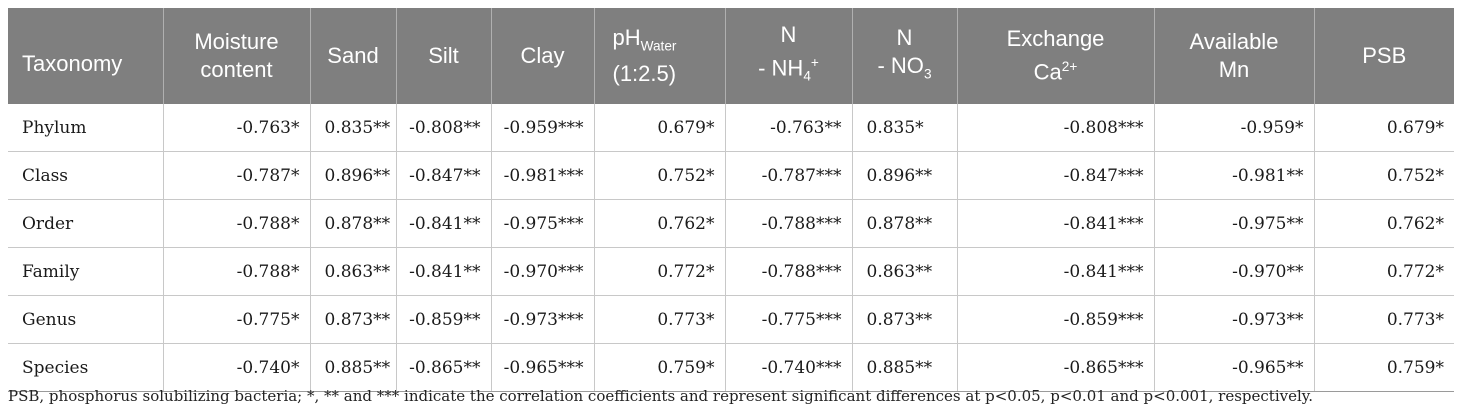 The width and height of the screenshot is (1460, 415). What do you see at coordinates (1234, 223) in the screenshot?
I see `table-cell: -0.975**` at bounding box center [1234, 223].